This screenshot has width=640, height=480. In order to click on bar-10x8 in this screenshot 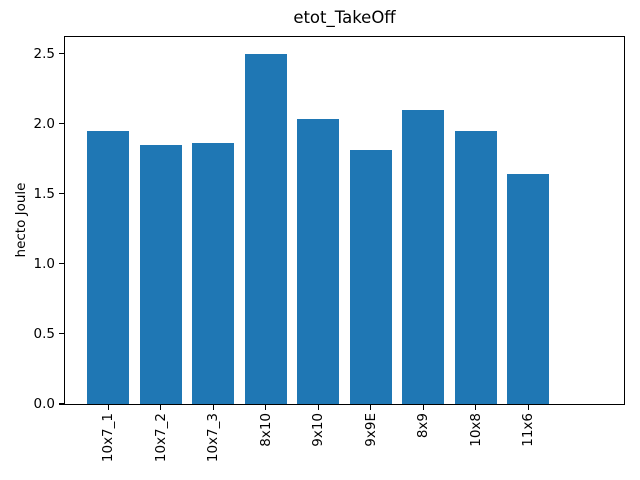, I will do `click(475, 267)`.